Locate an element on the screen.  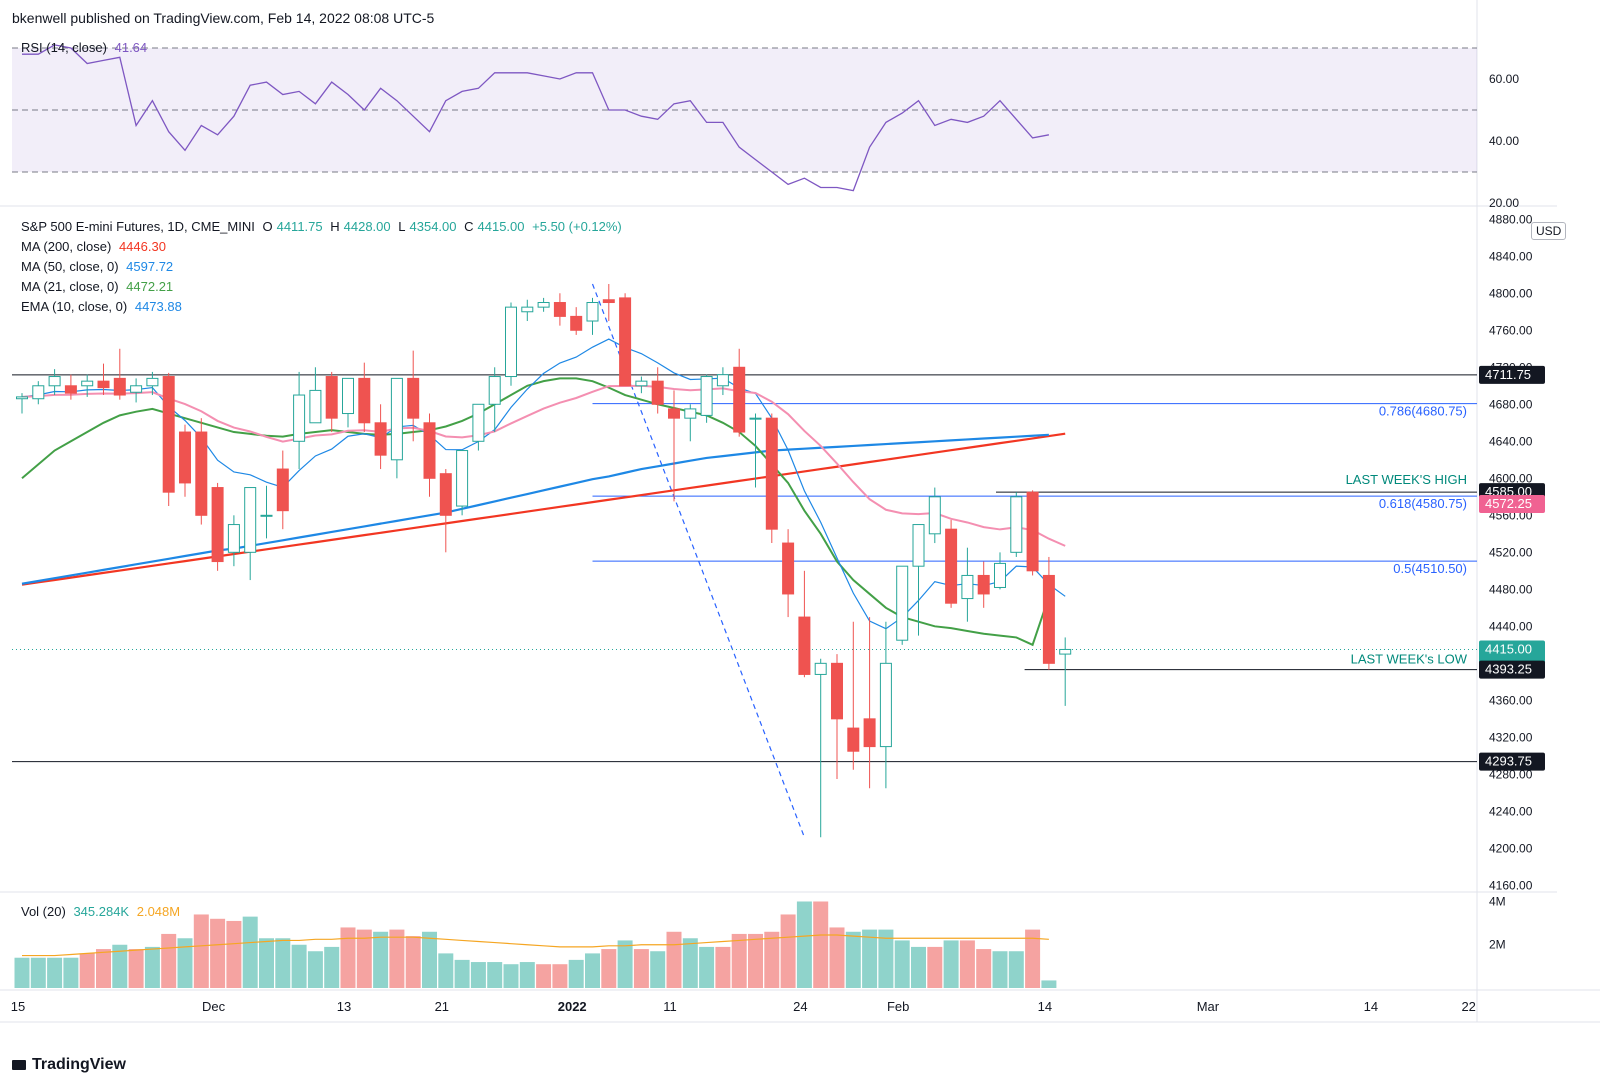
price-tag-lw-low is located at coordinates (1512, 669).